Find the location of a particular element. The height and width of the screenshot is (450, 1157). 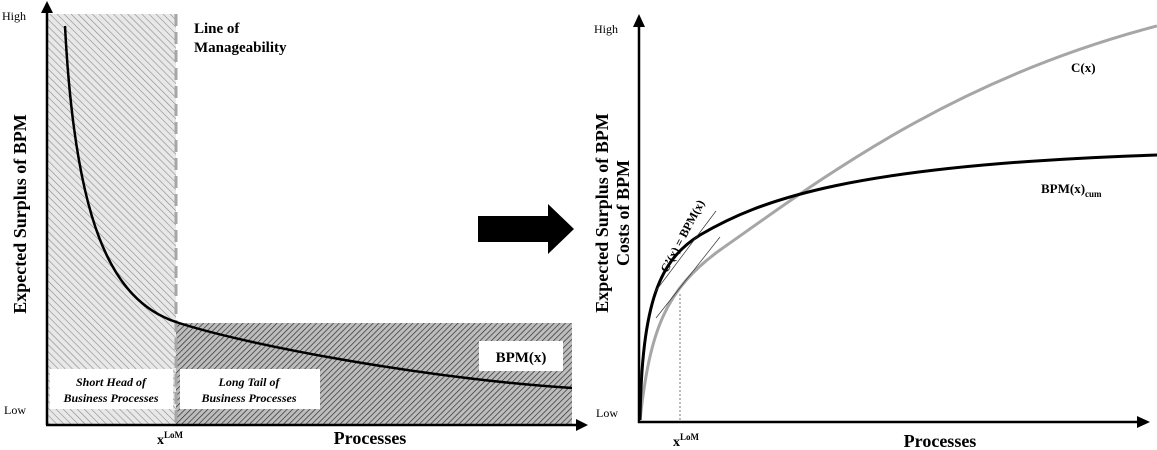

left-y-low-label: Low is located at coordinates (15, 410).